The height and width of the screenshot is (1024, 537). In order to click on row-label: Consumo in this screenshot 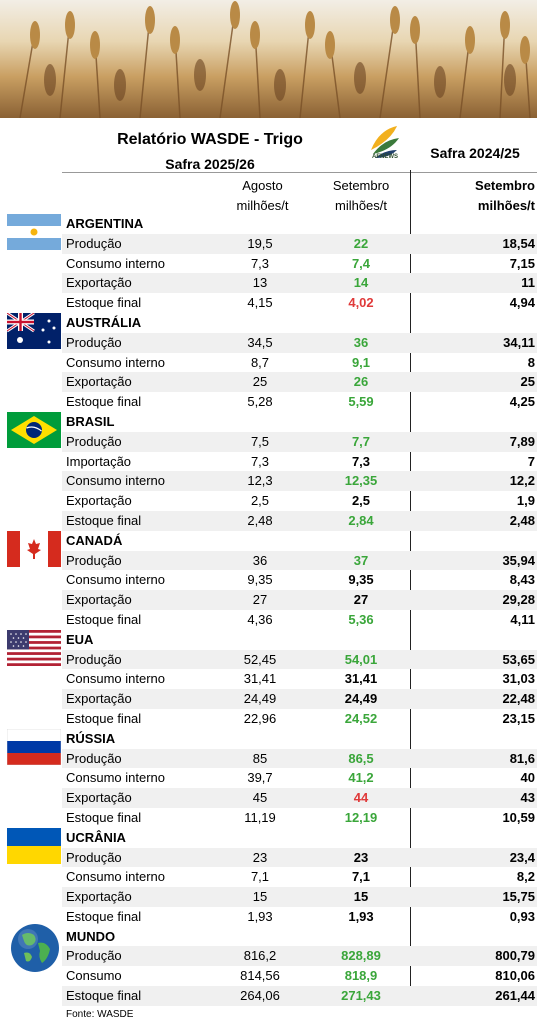, I will do `click(94, 976)`.